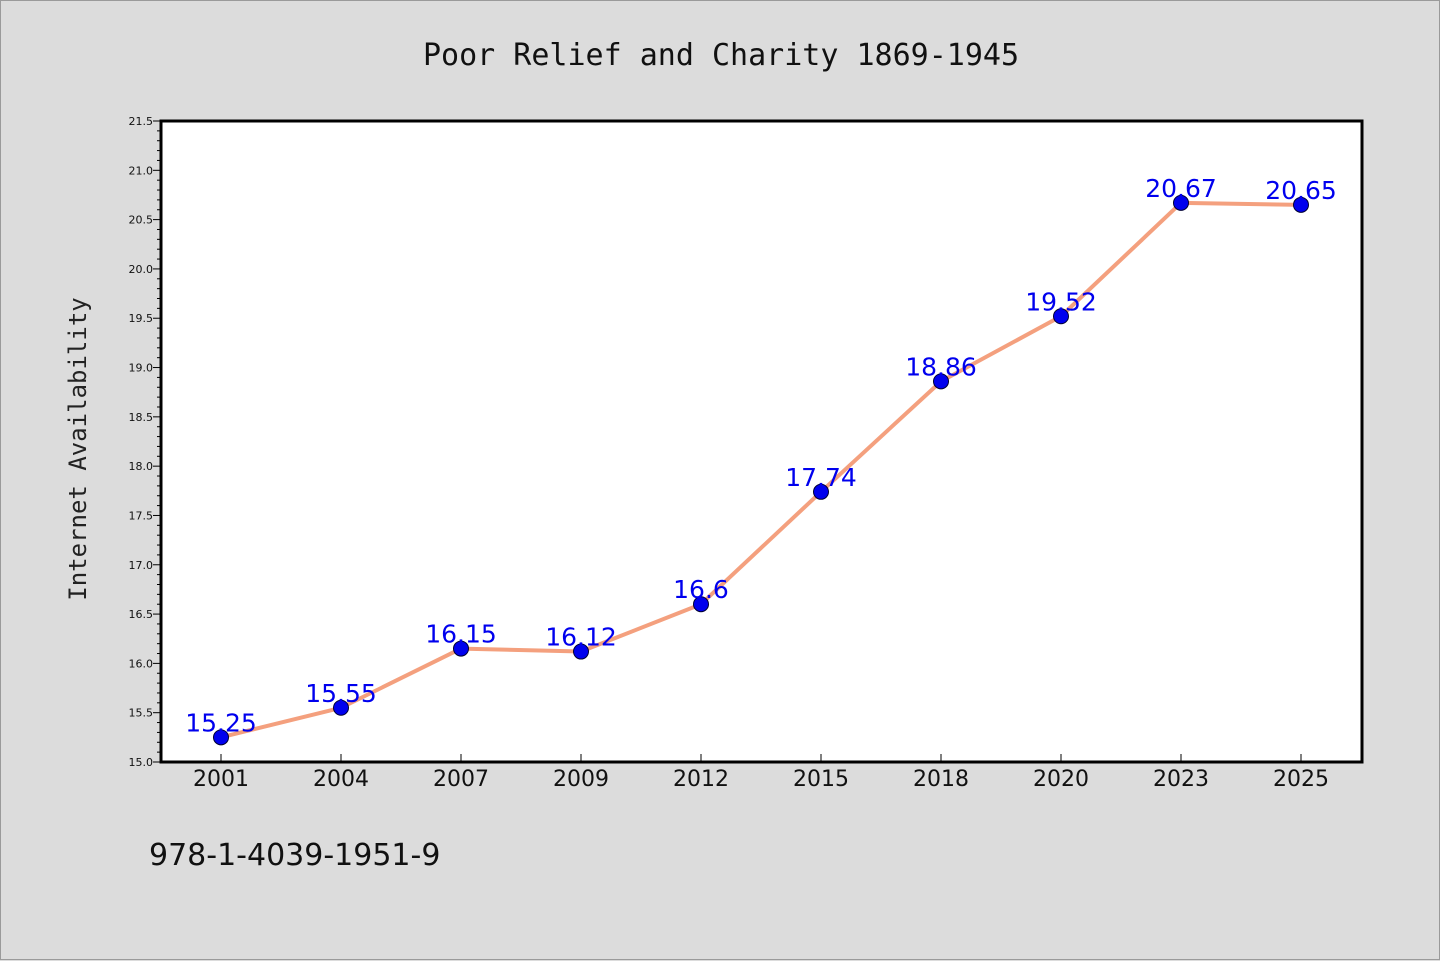  Describe the element at coordinates (141, 466) in the screenshot. I see `y-tick-label: 18.0` at that location.